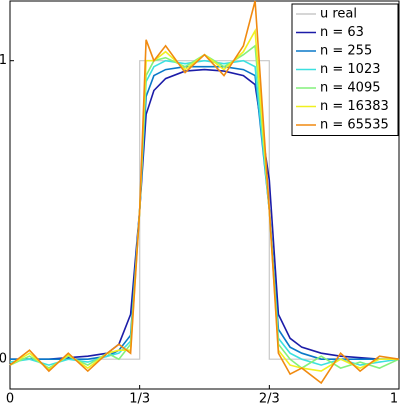  I want to click on x-tick-label: 0, so click(10, 399).